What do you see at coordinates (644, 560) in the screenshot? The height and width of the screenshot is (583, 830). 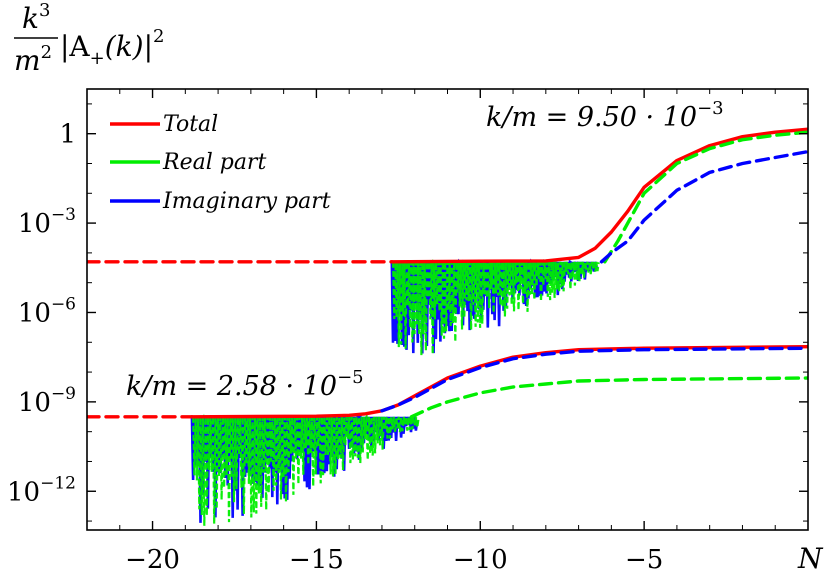 I see `x-tick-label-3: −5` at bounding box center [644, 560].